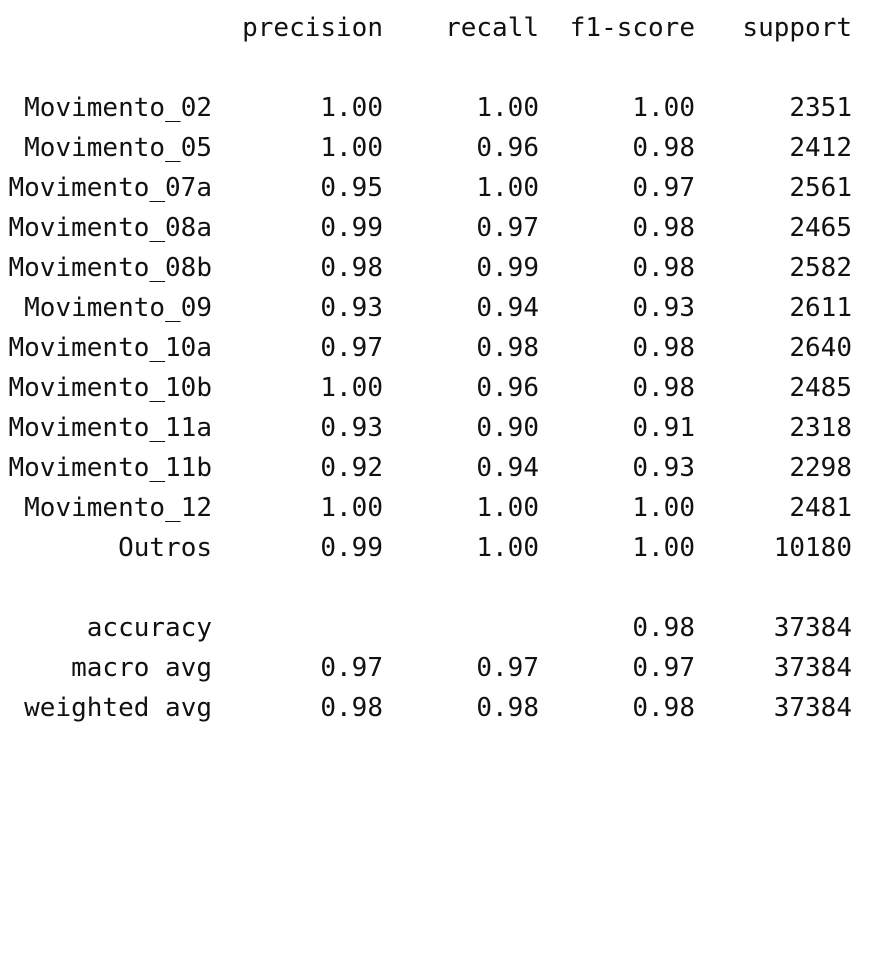  Describe the element at coordinates (437, 228) in the screenshot. I see `table-row: Movimento_08a 0.99 0.97 0.98 2465` at that location.